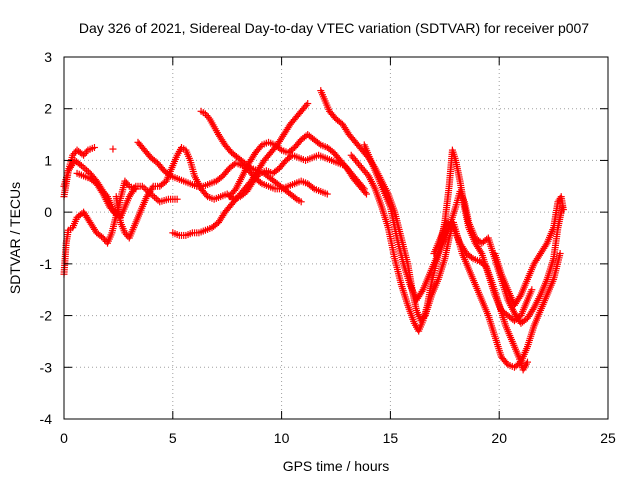  Describe the element at coordinates (173, 438) in the screenshot. I see `x-tick-label: 5` at that location.